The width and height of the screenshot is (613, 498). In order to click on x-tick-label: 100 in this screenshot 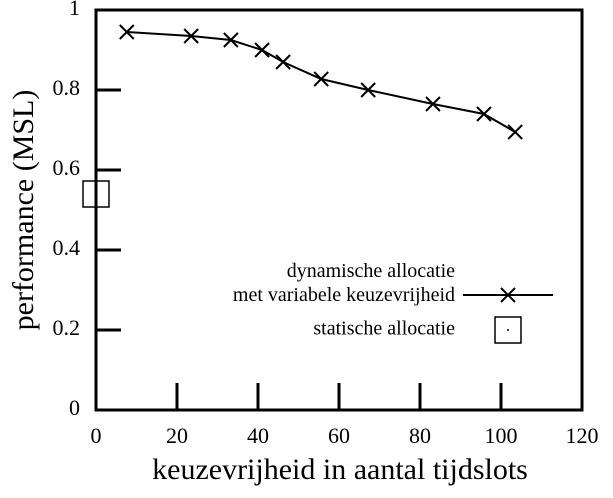, I will do `click(501, 435)`.